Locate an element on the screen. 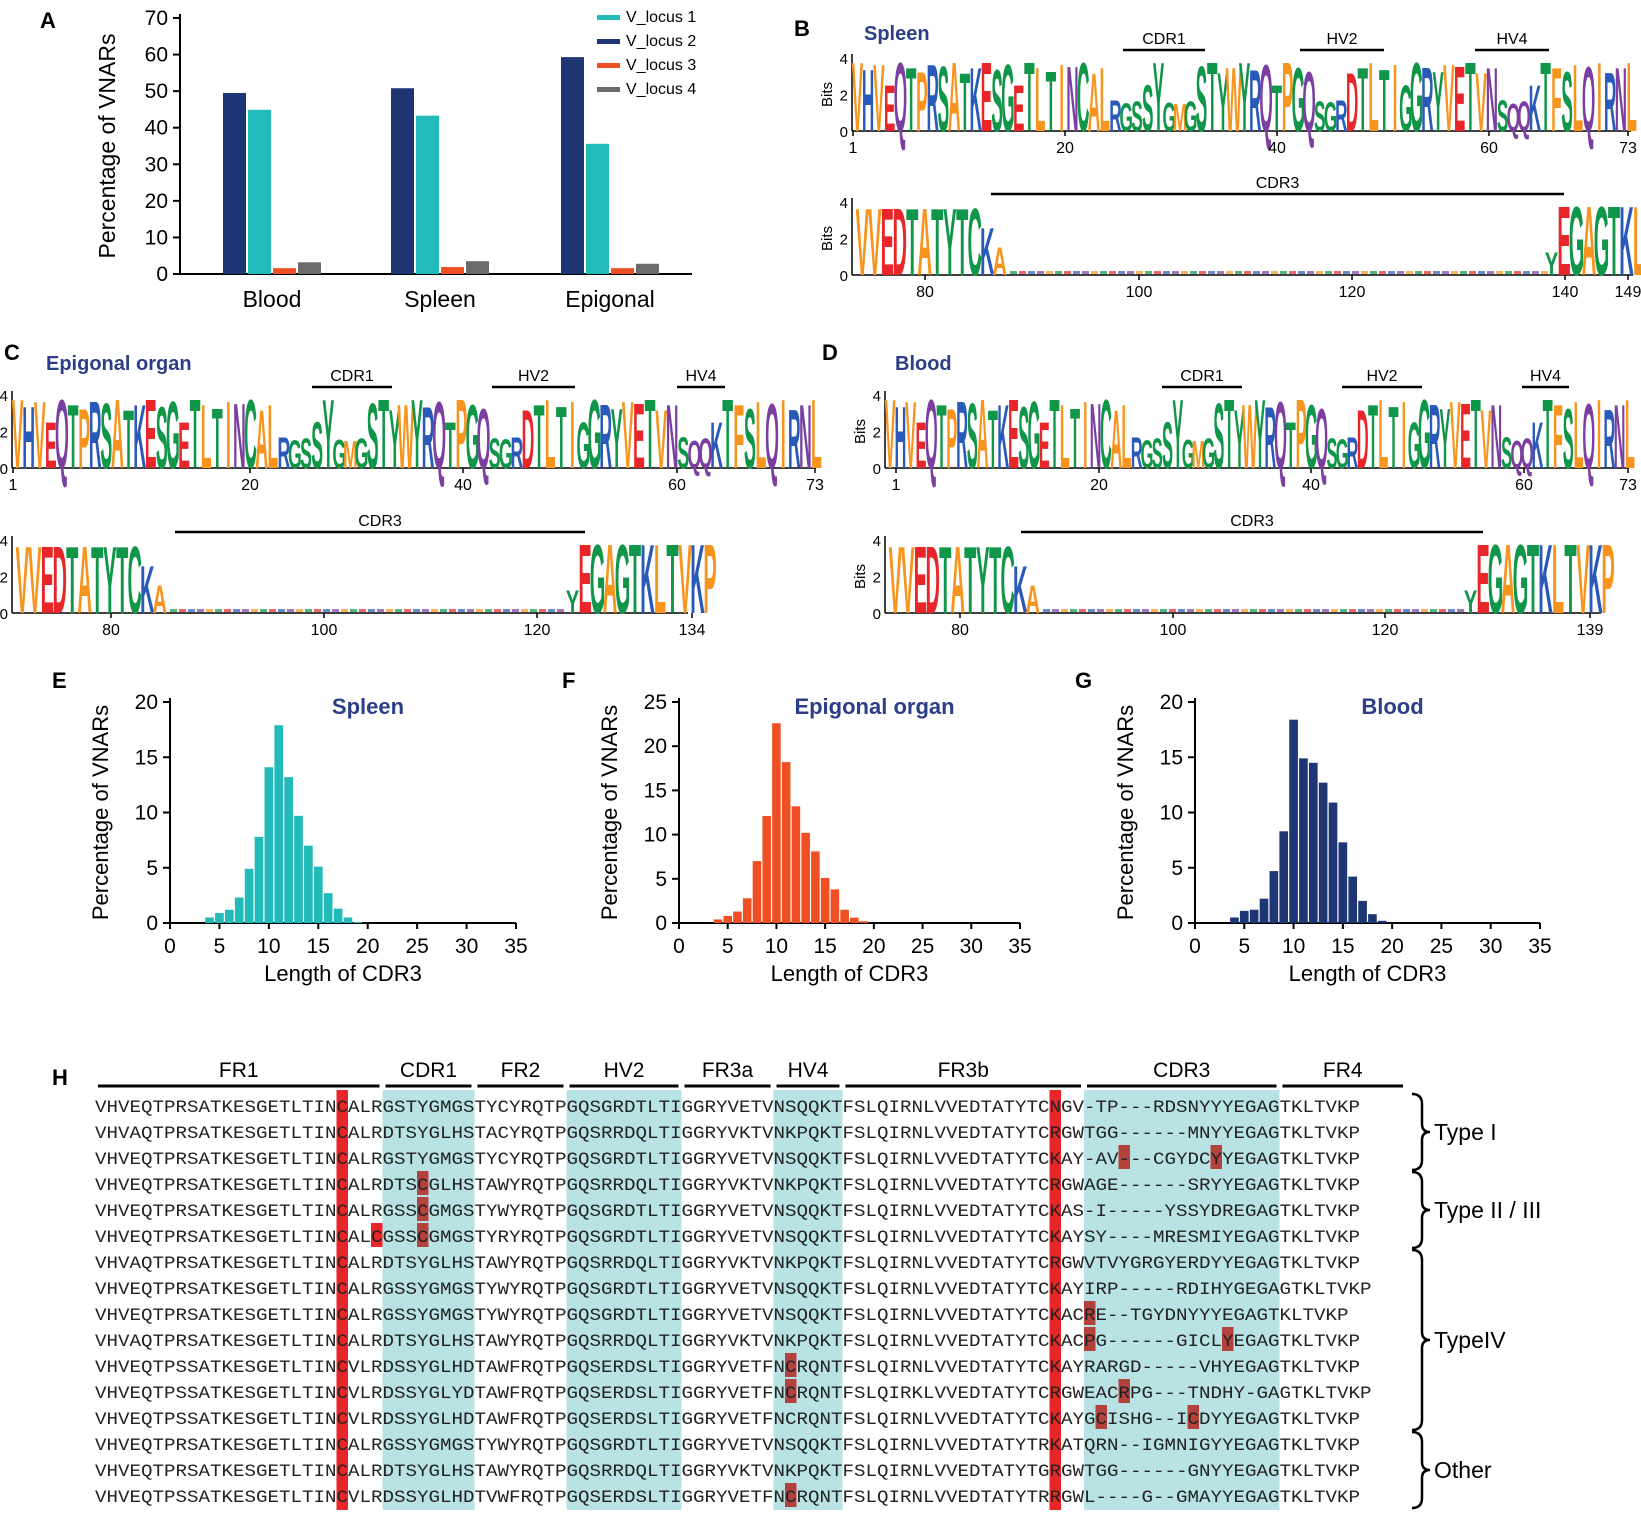 The height and width of the screenshot is (1518, 1641). panel-label-f: F is located at coordinates (568, 680).